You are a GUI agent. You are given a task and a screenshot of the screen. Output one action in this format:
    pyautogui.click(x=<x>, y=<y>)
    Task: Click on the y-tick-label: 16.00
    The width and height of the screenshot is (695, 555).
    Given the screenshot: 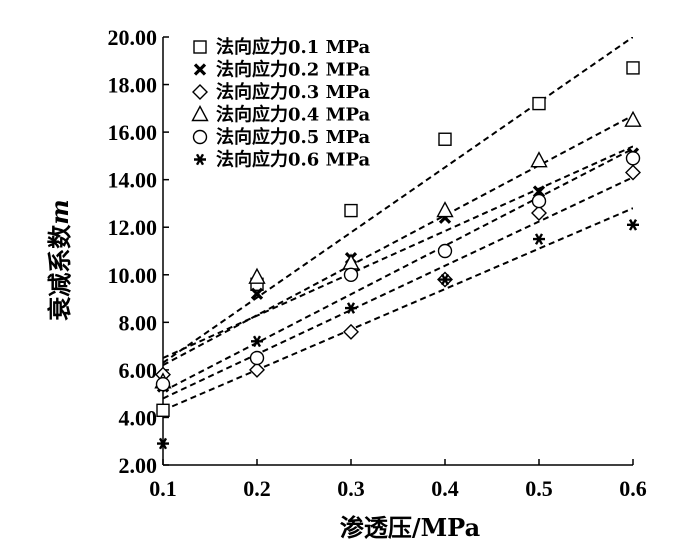 What is the action you would take?
    pyautogui.click(x=133, y=132)
    